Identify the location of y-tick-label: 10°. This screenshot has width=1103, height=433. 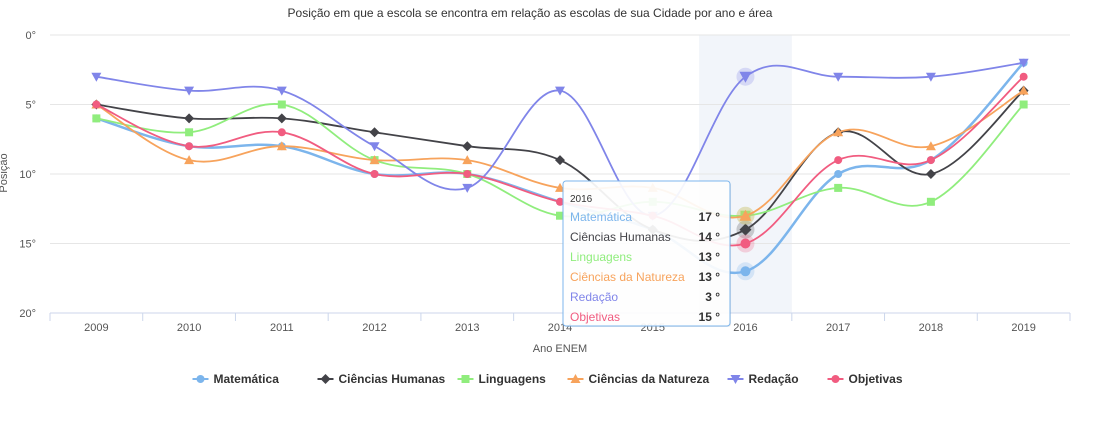
(27, 175).